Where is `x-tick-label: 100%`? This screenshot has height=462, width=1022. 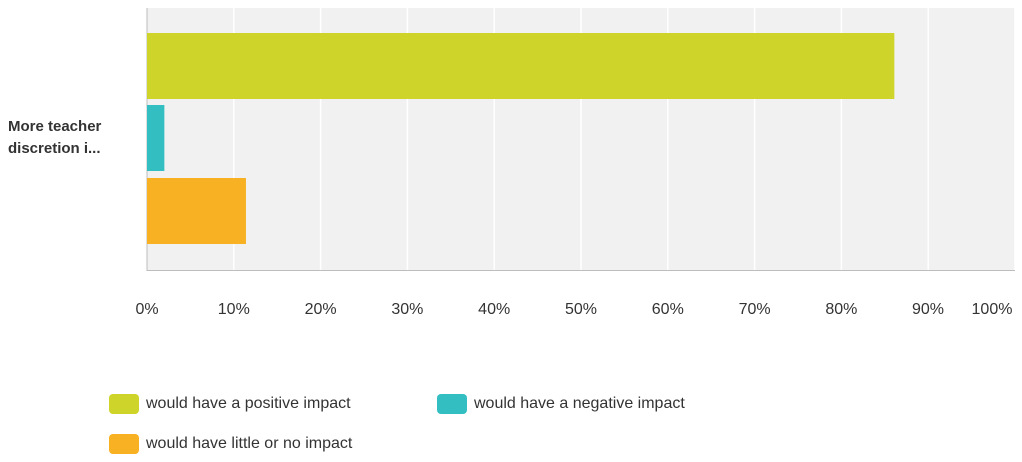
x-tick-label: 100% is located at coordinates (992, 309).